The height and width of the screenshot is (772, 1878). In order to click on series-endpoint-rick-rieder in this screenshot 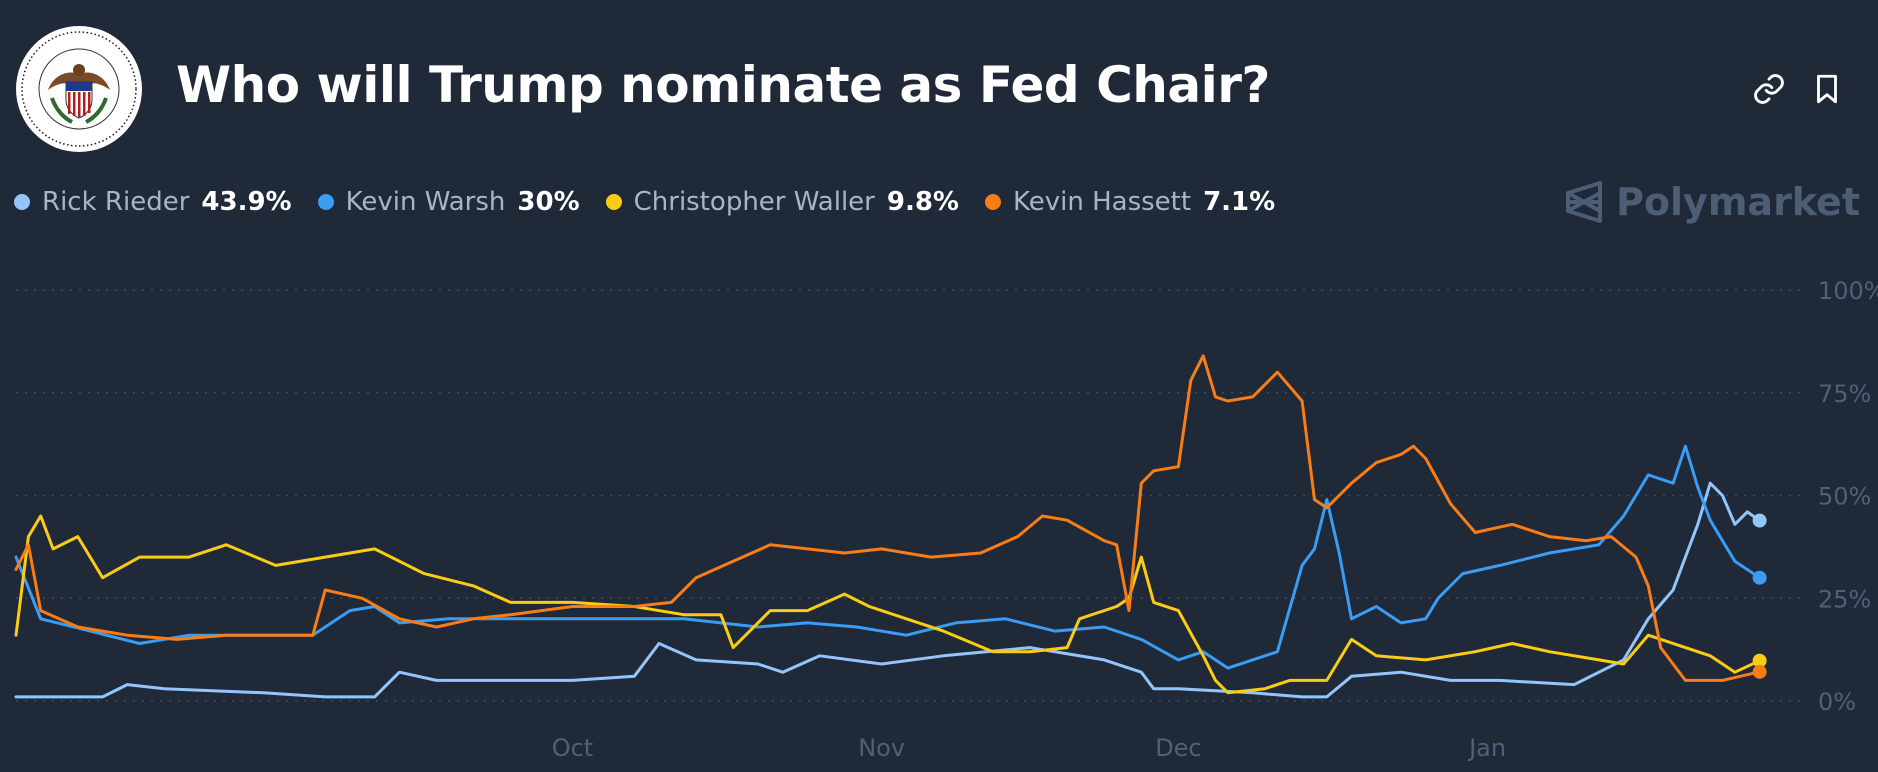, I will do `click(1759, 520)`.